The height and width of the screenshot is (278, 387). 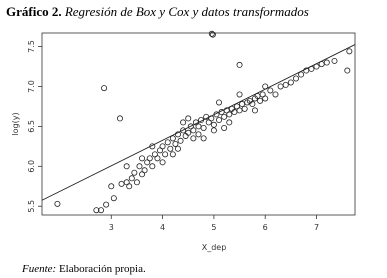 What do you see at coordinates (38, 269) in the screenshot?
I see `source-label: Fuente:` at bounding box center [38, 269].